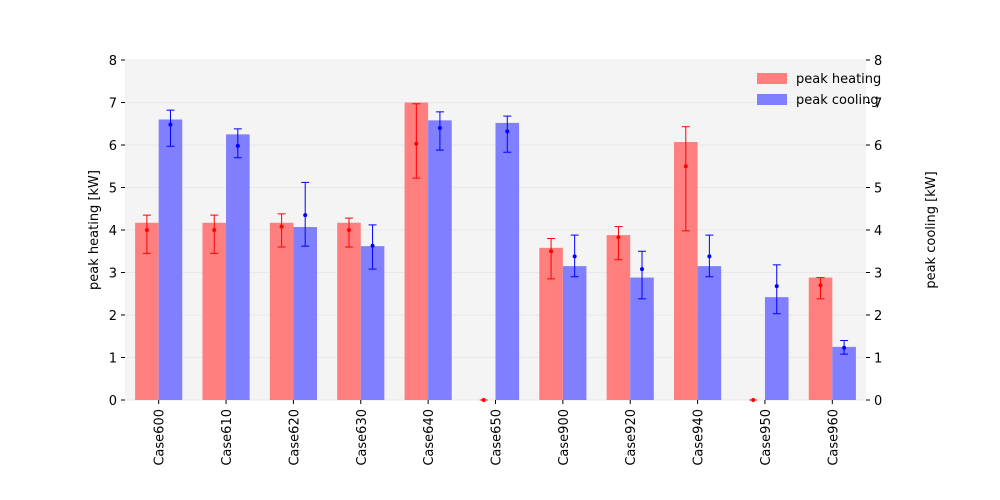  I want to click on y2-tick-label: 6, so click(878, 146).